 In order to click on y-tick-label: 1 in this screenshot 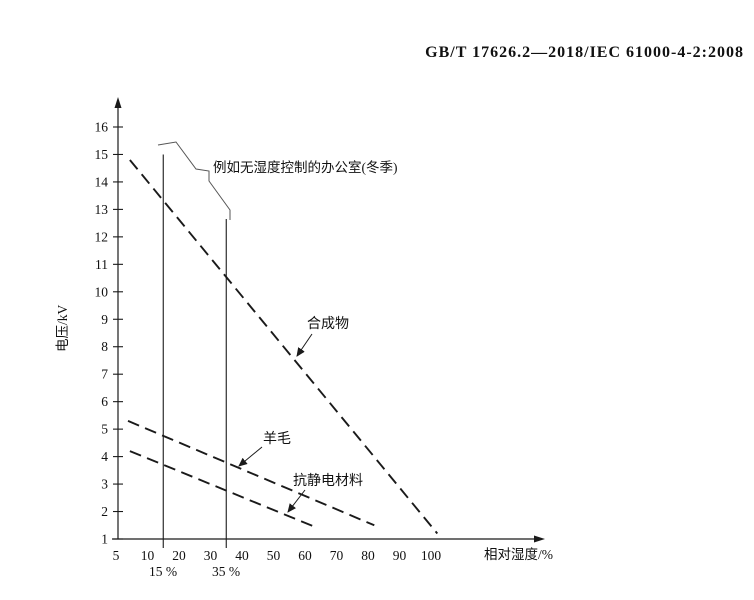, I will do `click(104, 539)`.